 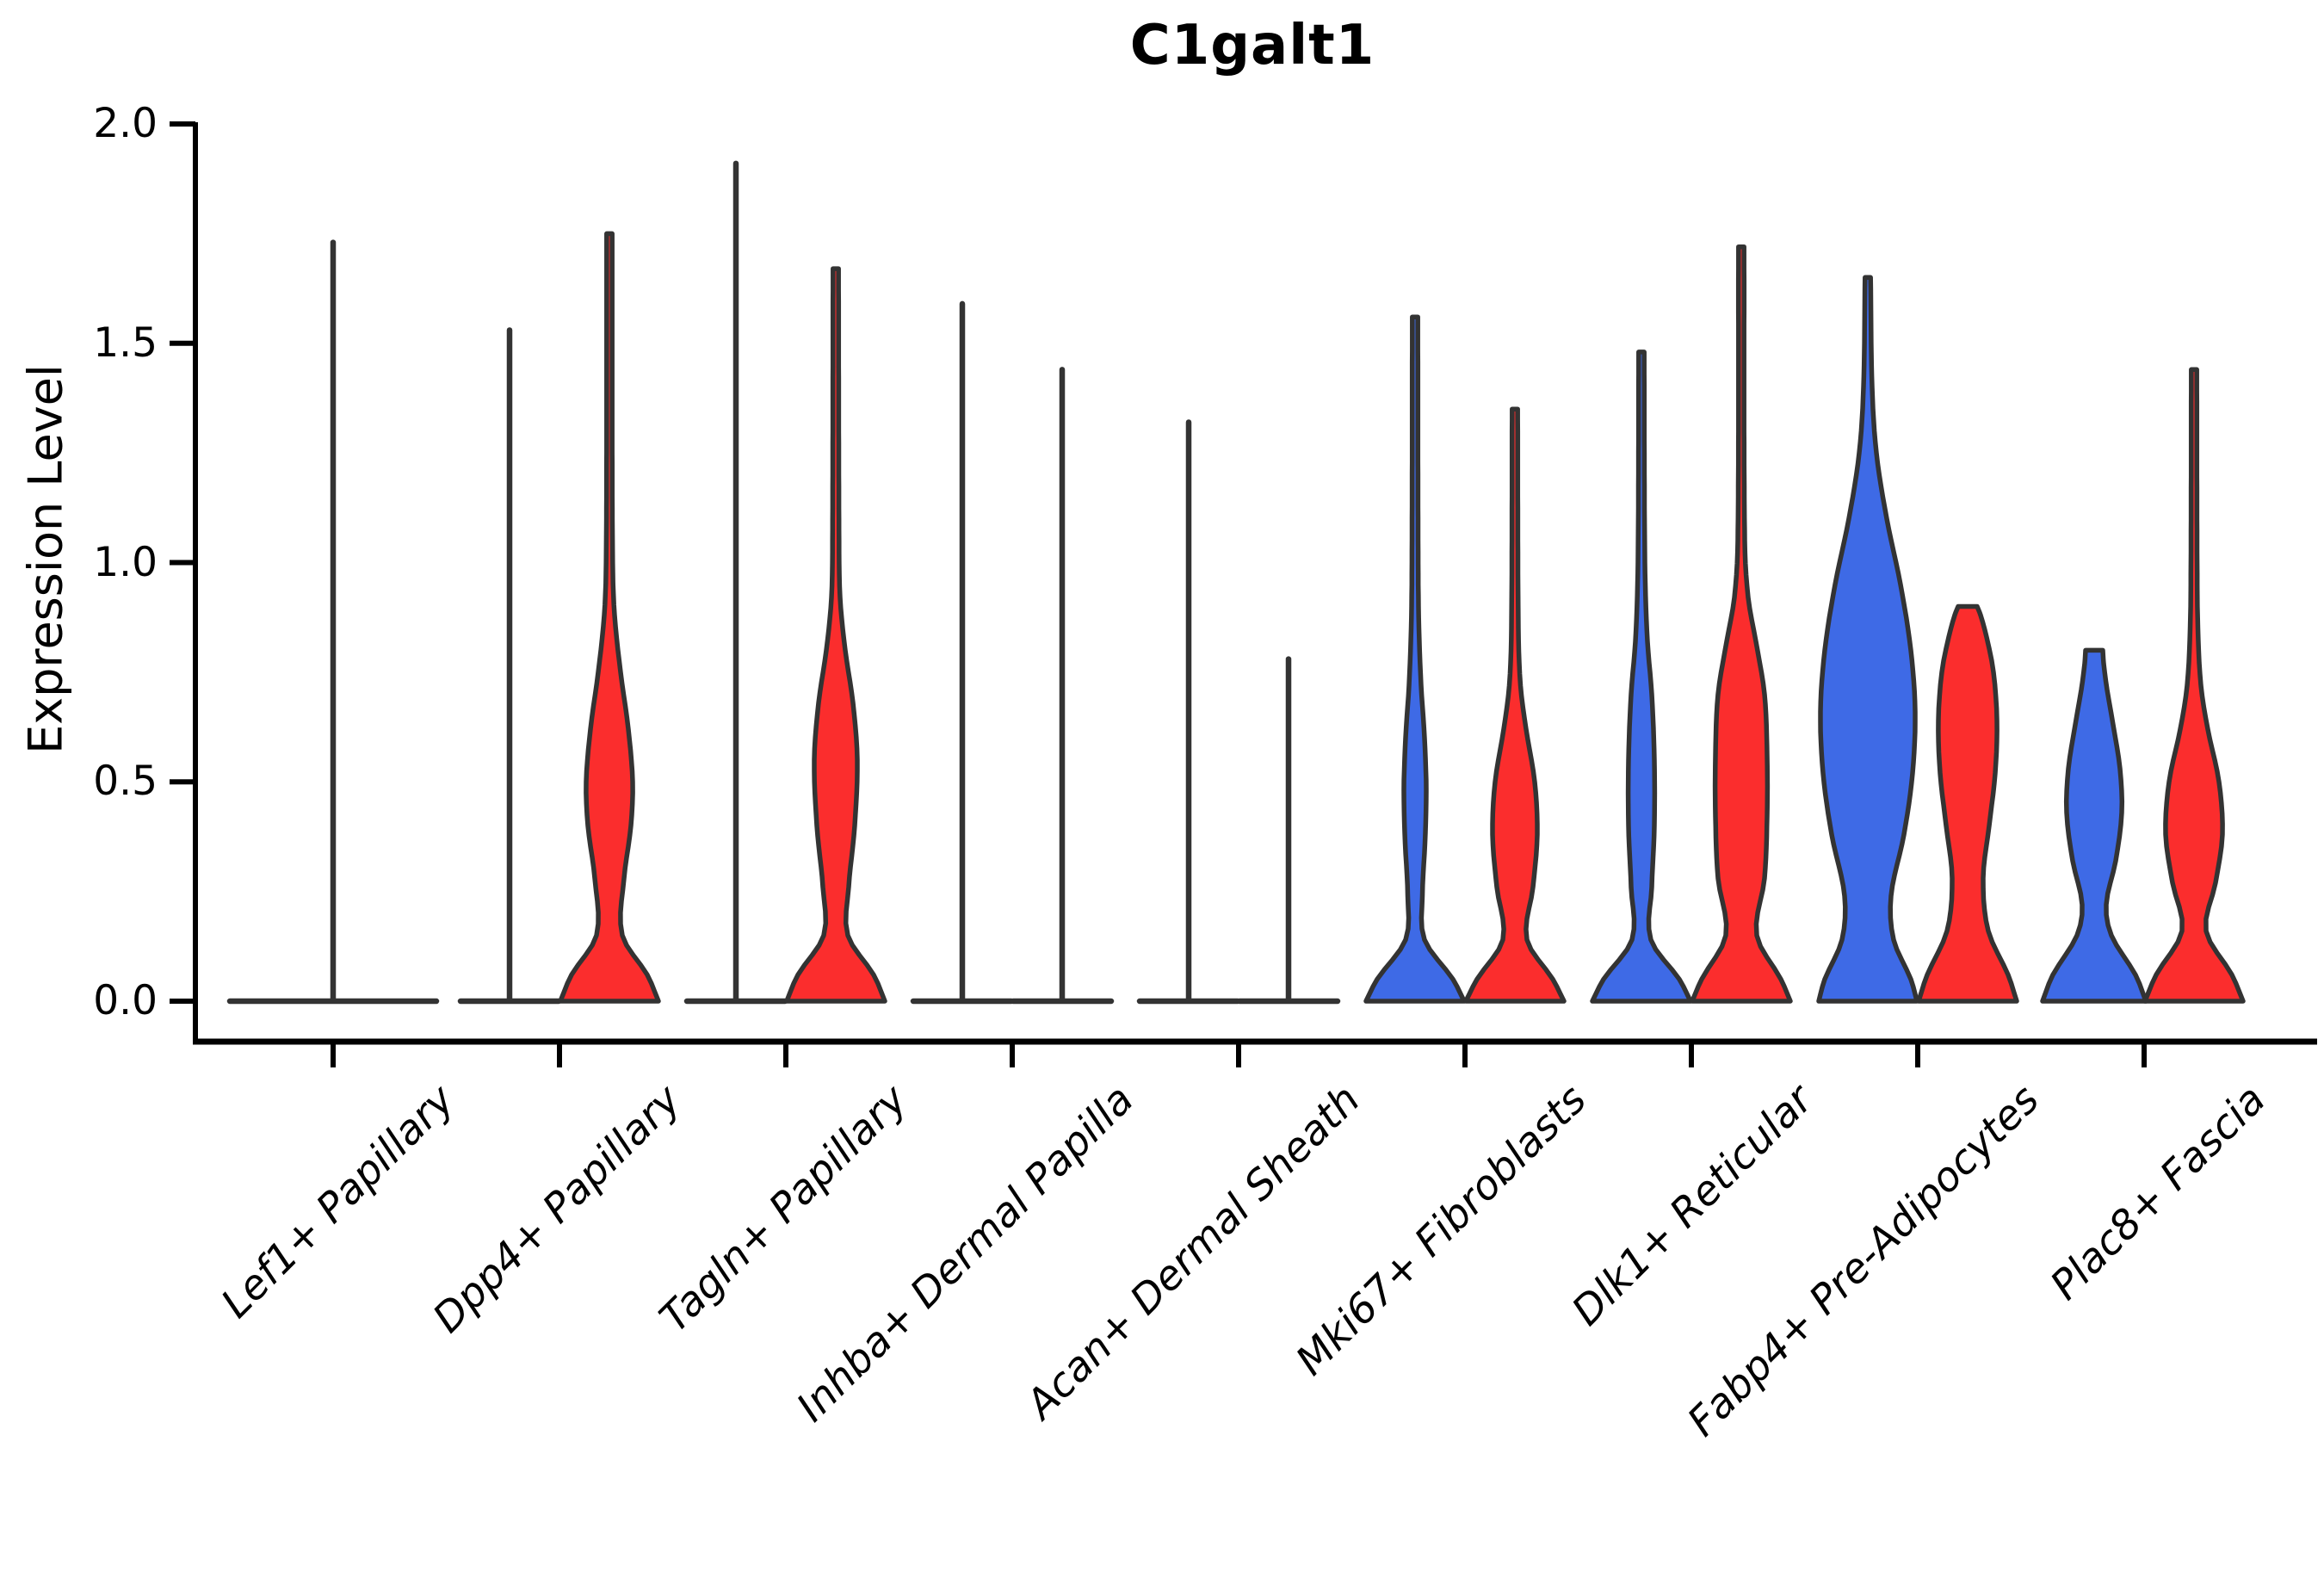 What do you see at coordinates (125, 1000) in the screenshot?
I see `y-tick-label: 0.0` at bounding box center [125, 1000].